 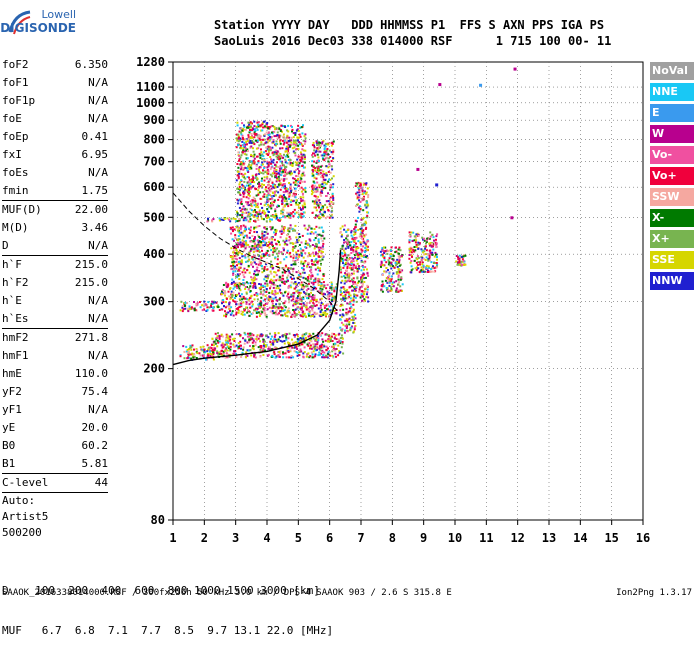 What do you see at coordinates (55, 246) in the screenshot?
I see `param-row: D N/A` at bounding box center [55, 246].